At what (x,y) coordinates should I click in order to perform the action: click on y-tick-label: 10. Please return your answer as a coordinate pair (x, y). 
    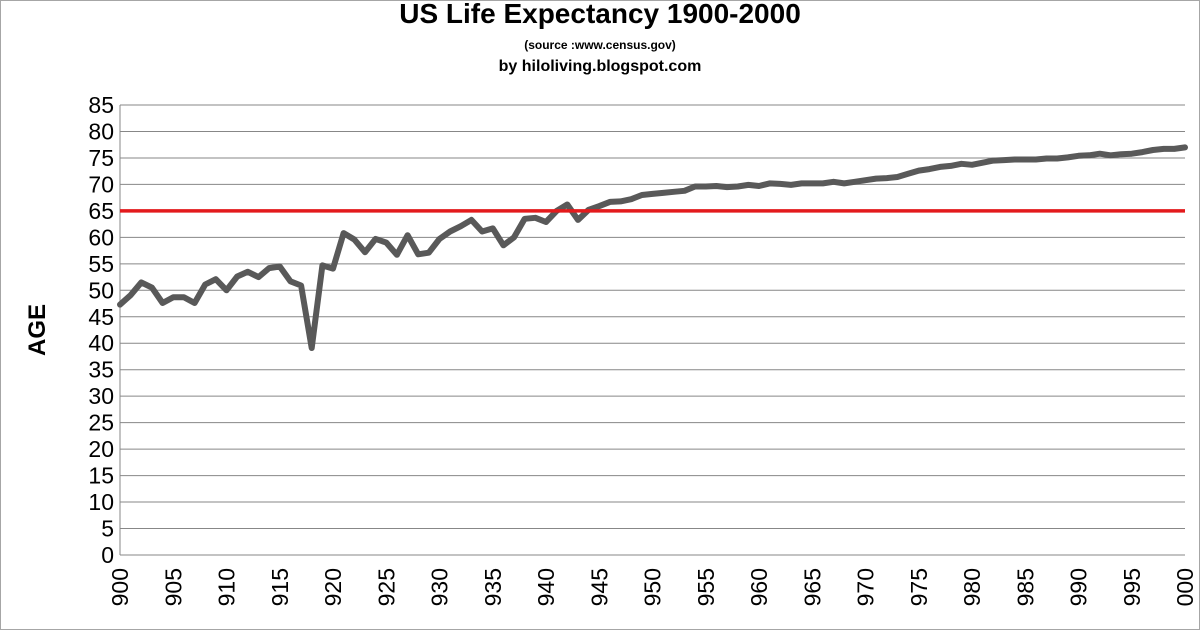
    Looking at the image, I should click on (101, 502).